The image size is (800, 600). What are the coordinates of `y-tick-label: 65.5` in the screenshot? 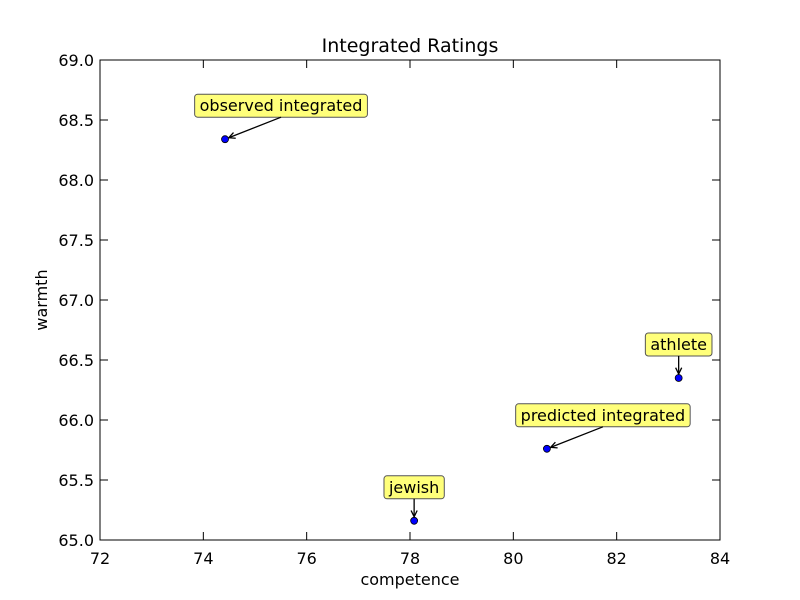 It's located at (76, 480).